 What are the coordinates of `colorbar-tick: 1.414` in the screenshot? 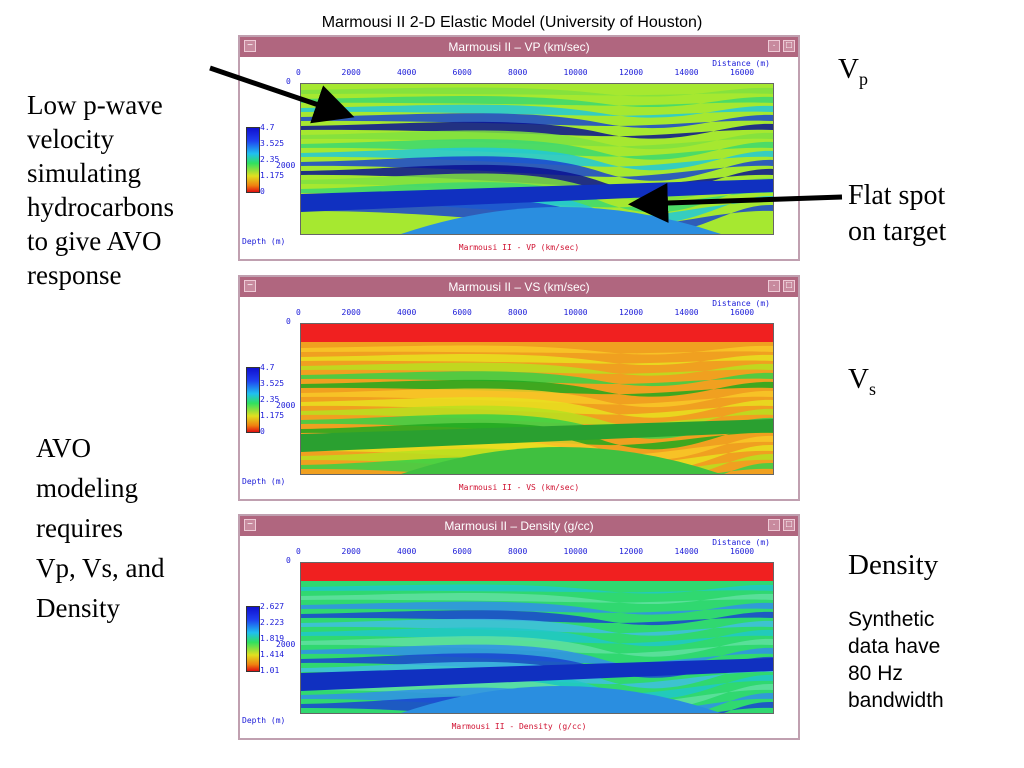 It's located at (272, 654).